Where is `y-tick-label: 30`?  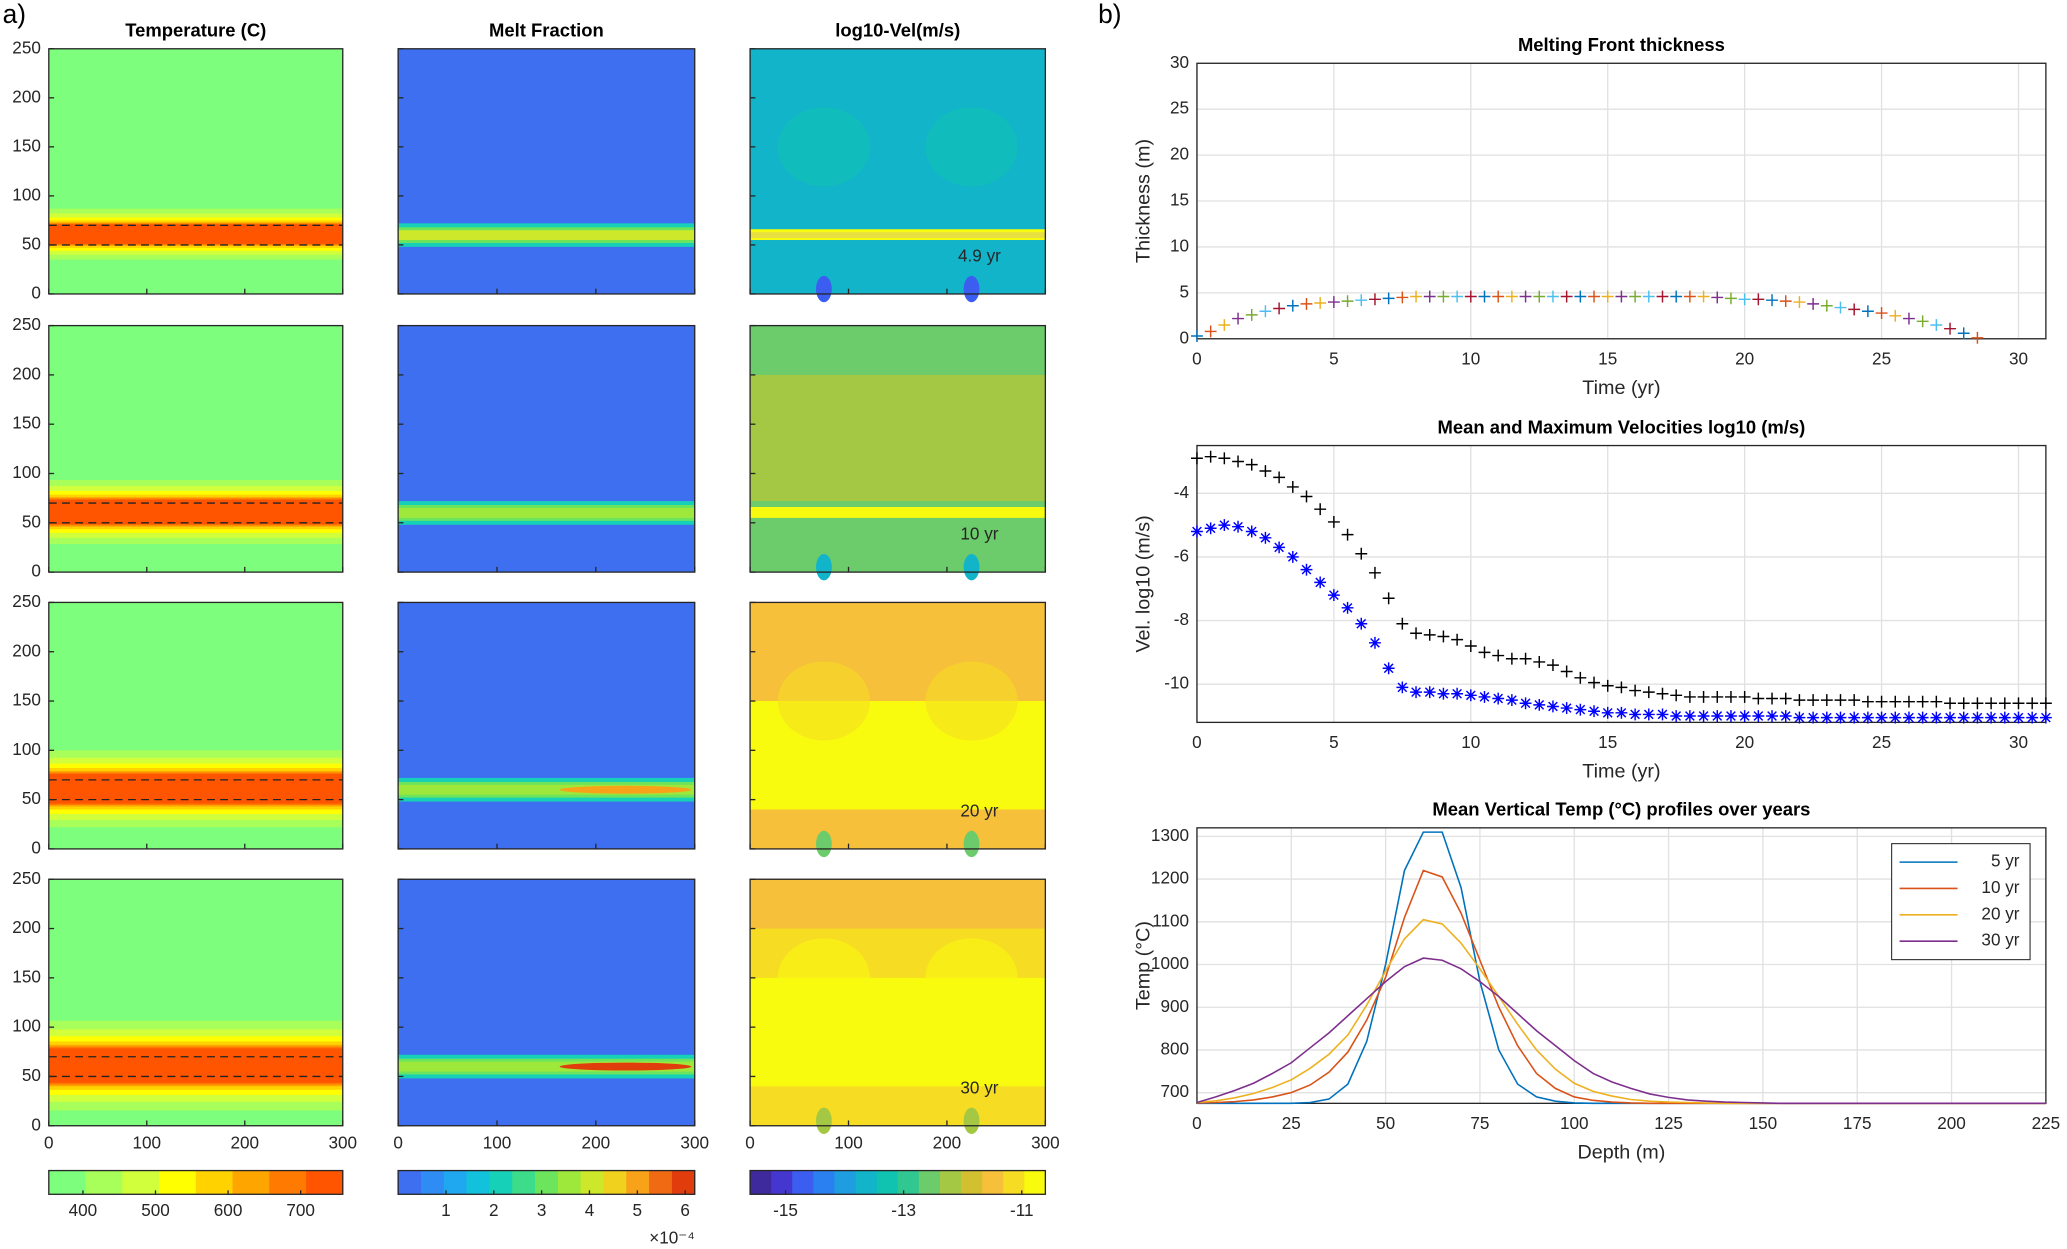 y-tick-label: 30 is located at coordinates (1179, 62).